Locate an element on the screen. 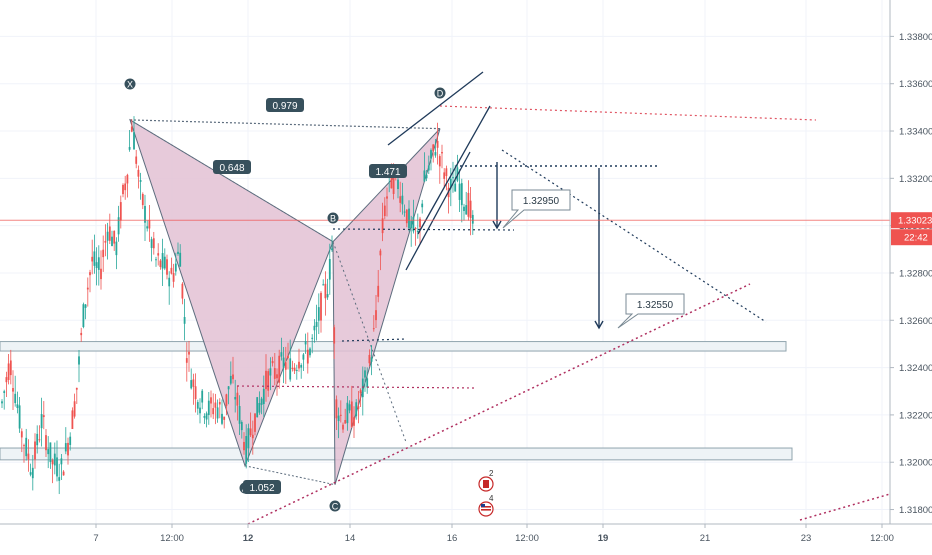 The image size is (932, 555). time-axis: 7 12:00 12 14 16 12:00 19 21 23 12:00 is located at coordinates (466, 533).